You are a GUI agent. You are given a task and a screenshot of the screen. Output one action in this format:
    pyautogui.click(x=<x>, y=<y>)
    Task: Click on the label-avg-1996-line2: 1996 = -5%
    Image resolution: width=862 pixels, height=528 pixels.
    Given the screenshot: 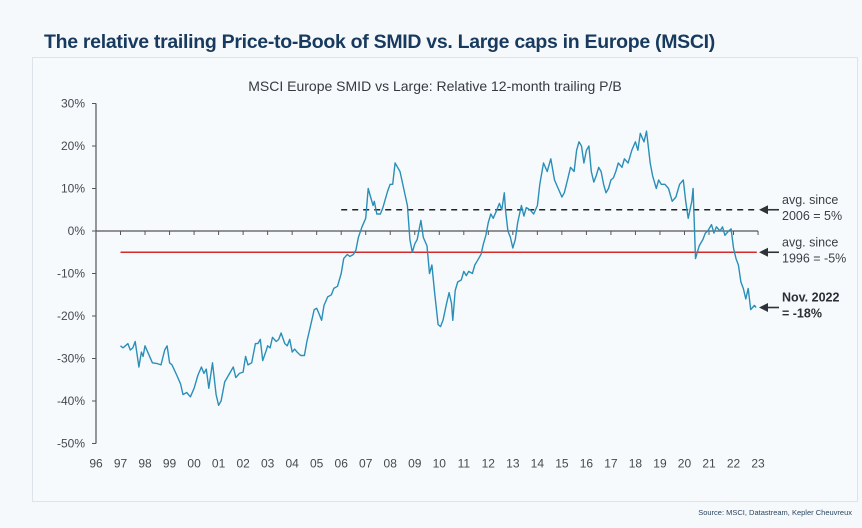 What is the action you would take?
    pyautogui.click(x=814, y=258)
    